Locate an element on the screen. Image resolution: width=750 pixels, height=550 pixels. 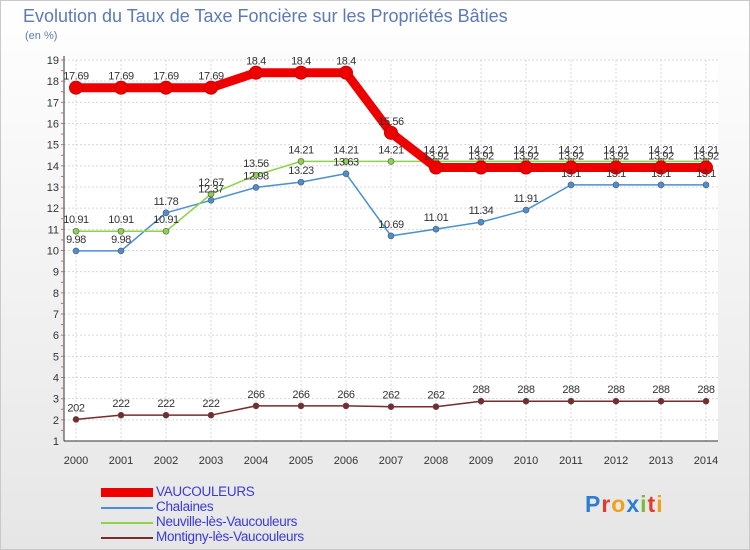
x-tick-label: 2000 is located at coordinates (76, 461).